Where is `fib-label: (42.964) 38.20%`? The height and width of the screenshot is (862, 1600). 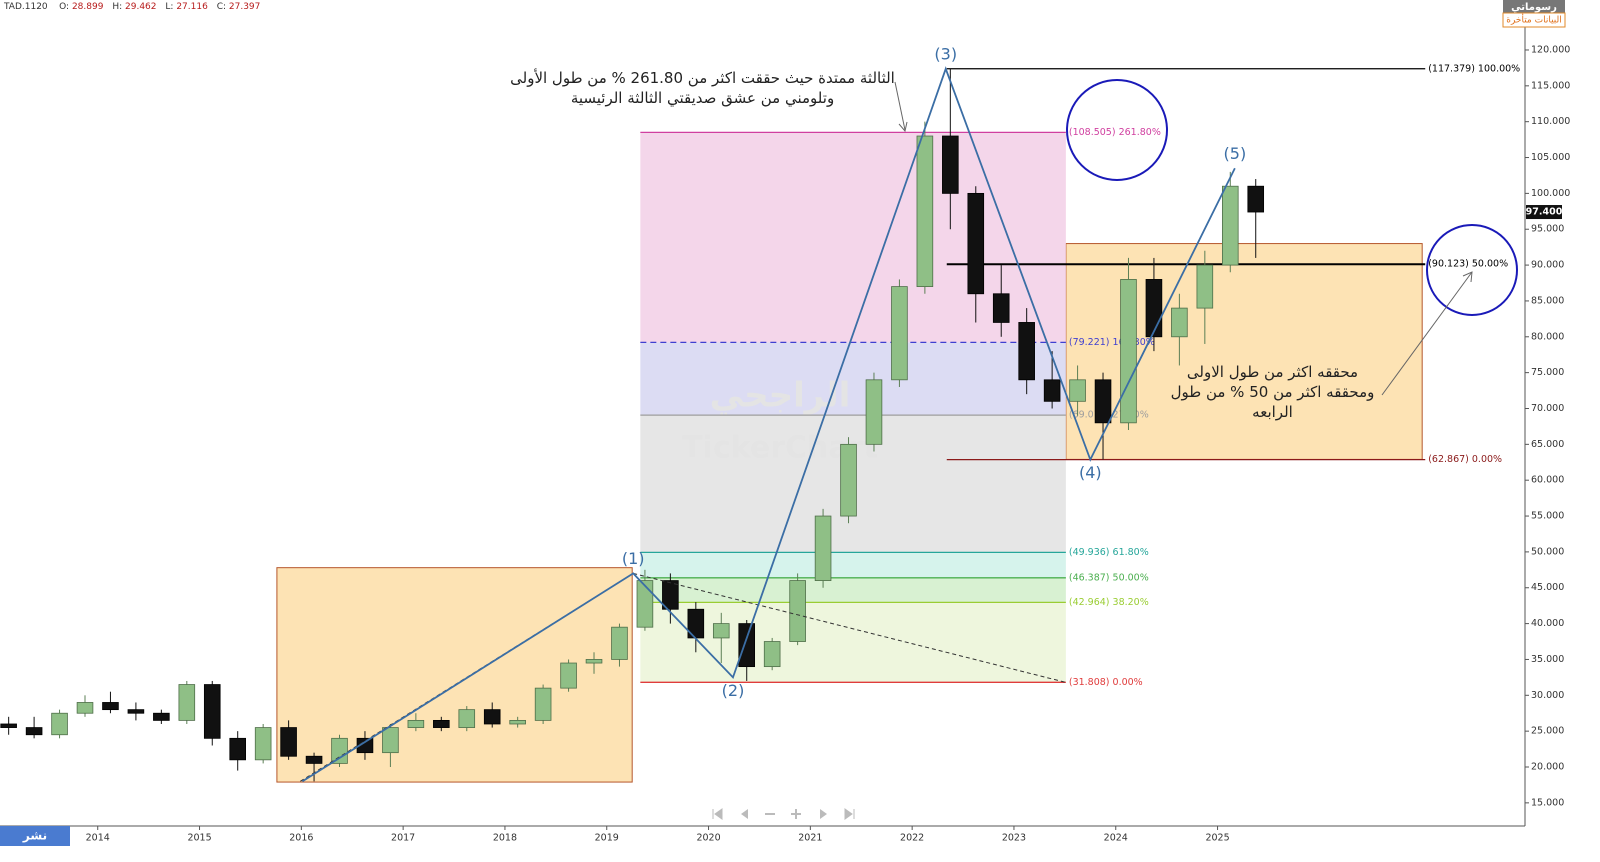
fib-label: (42.964) 38.20% is located at coordinates (1109, 602).